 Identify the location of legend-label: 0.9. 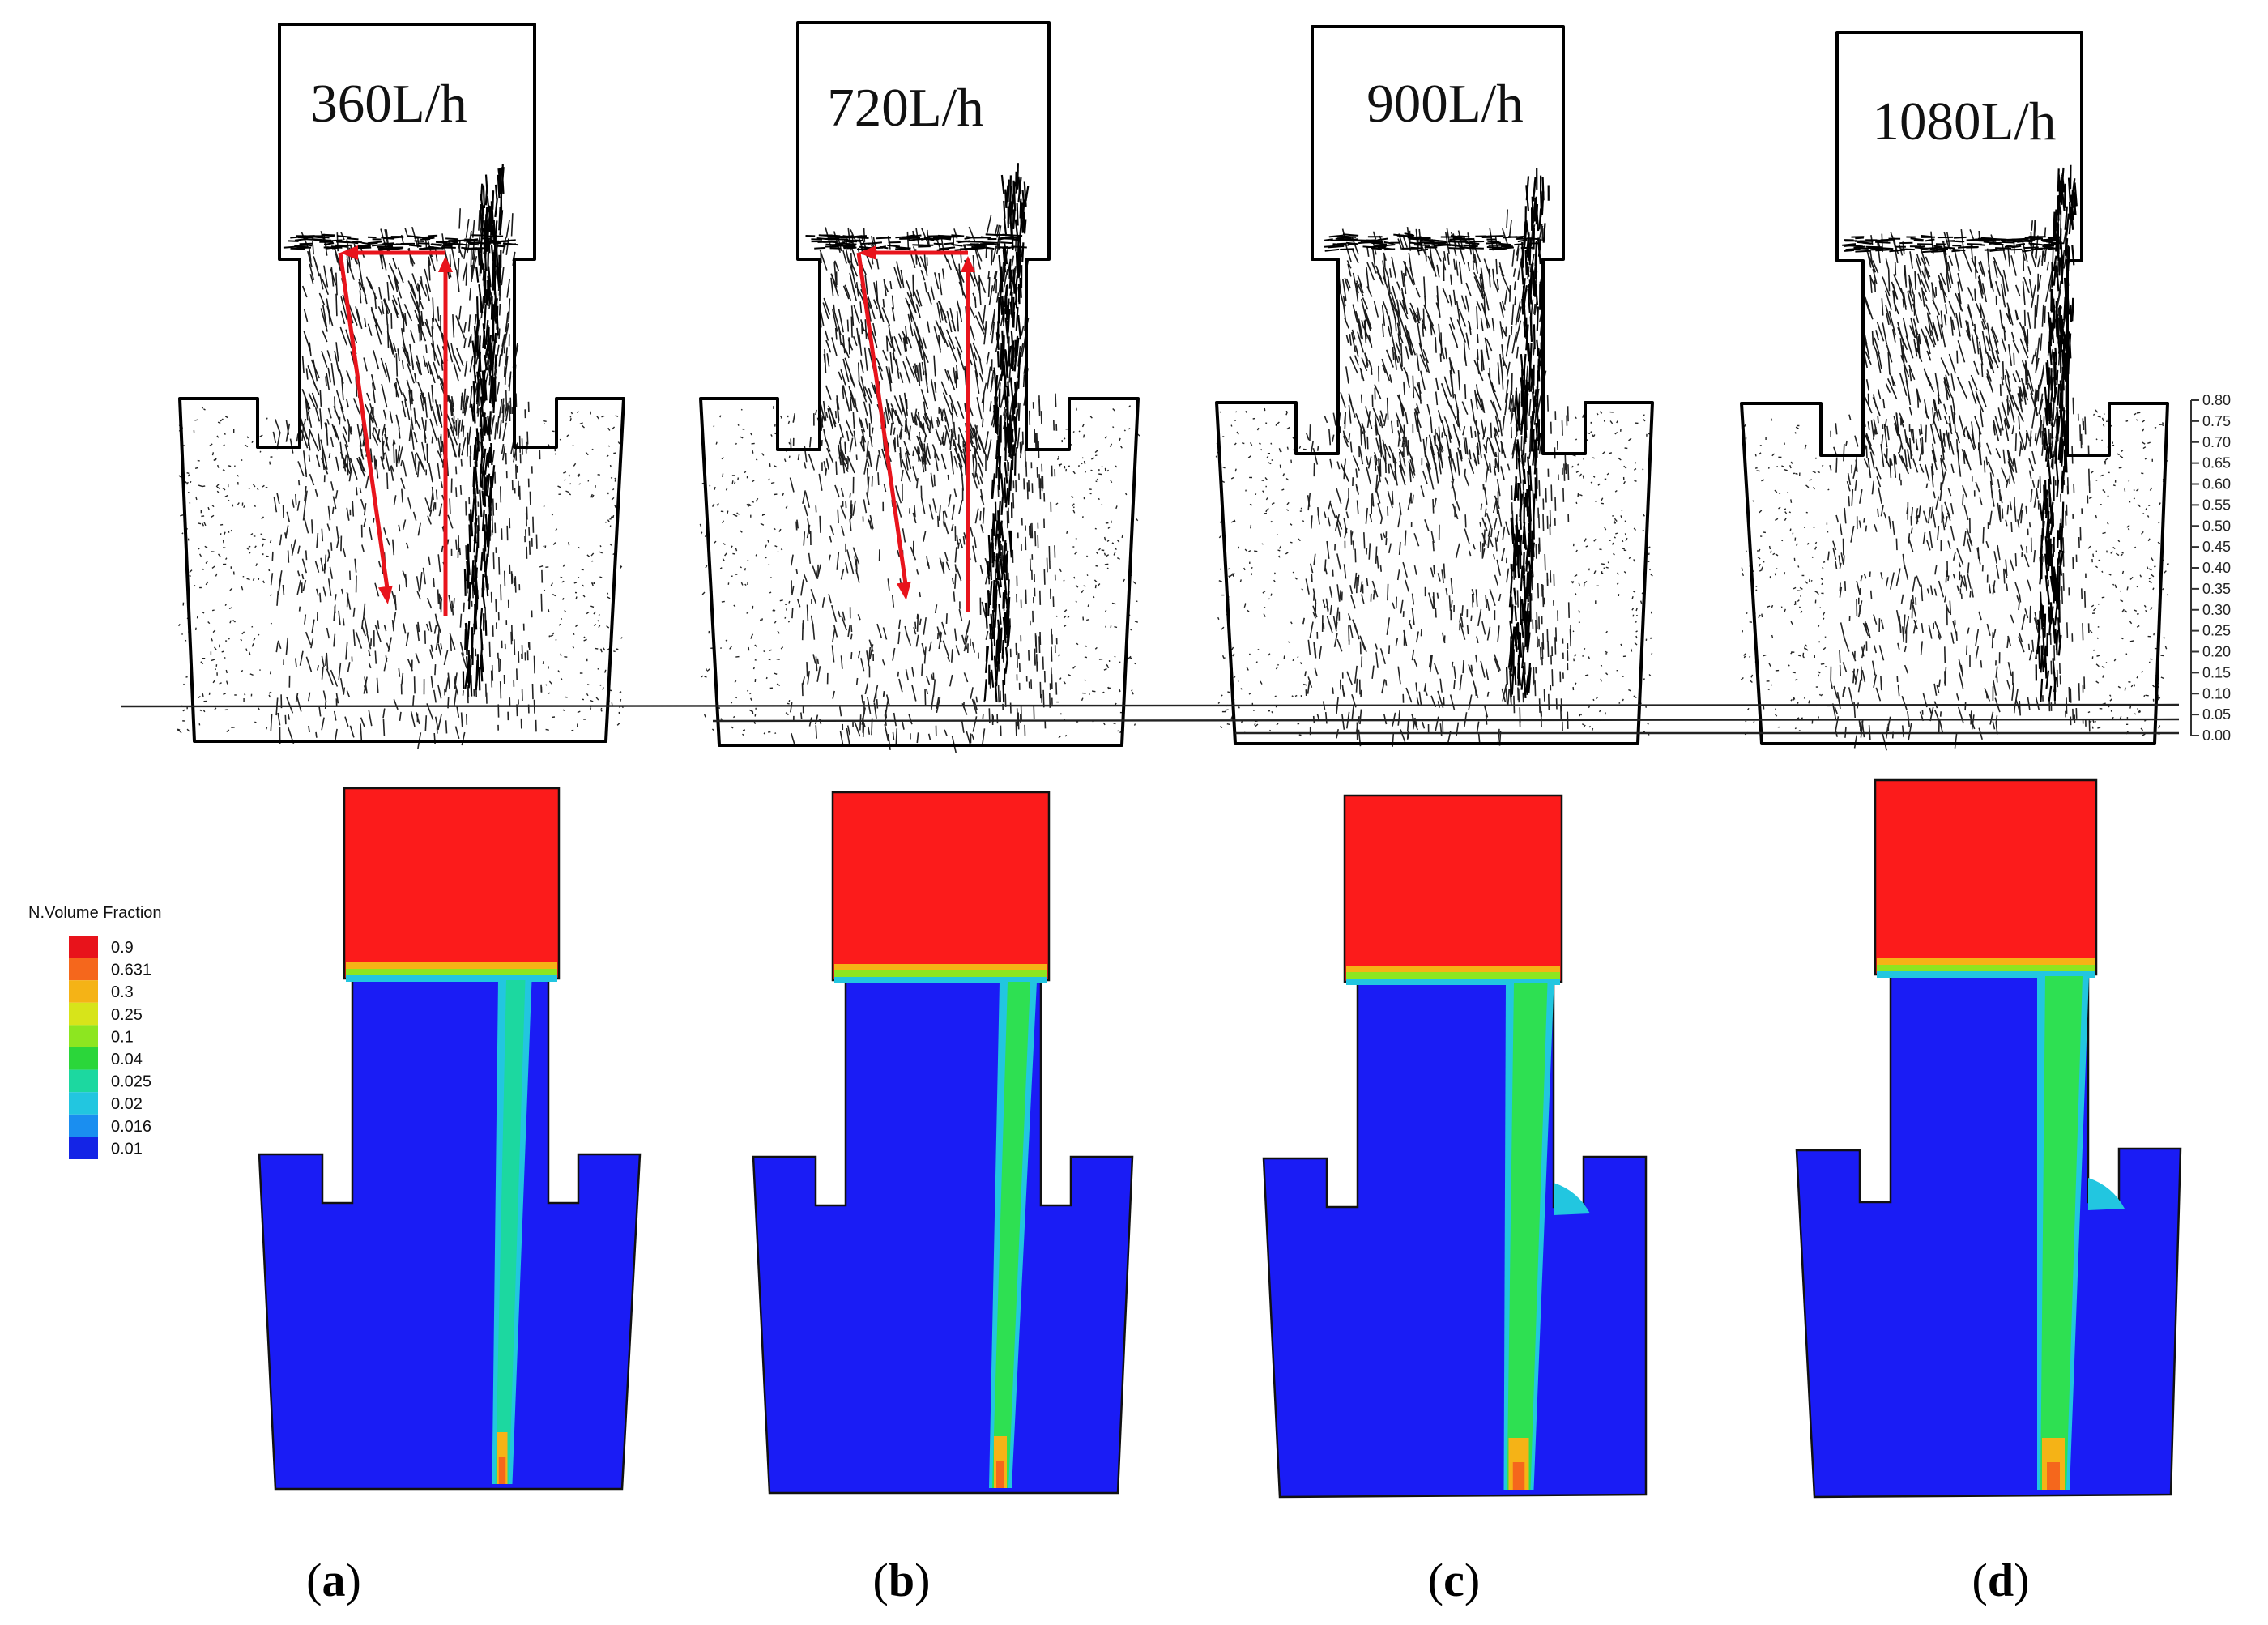
(122, 948).